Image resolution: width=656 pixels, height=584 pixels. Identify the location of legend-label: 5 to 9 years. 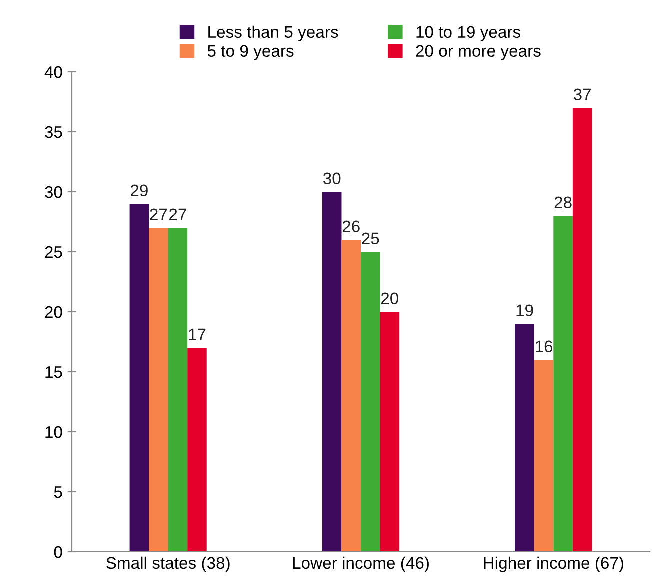
(251, 52).